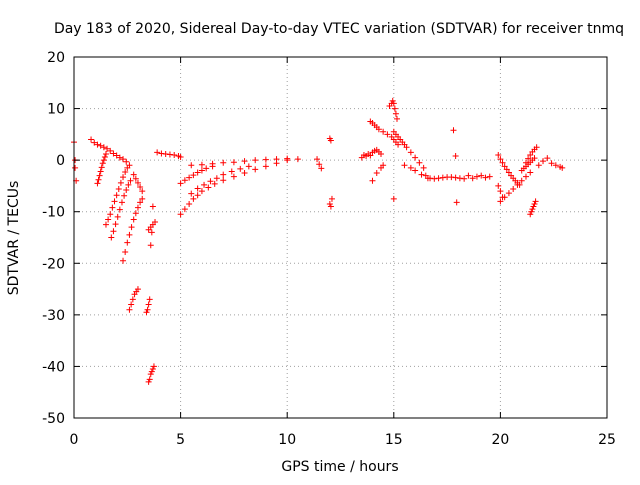  I want to click on series-arc-15-down, so click(408, 149).